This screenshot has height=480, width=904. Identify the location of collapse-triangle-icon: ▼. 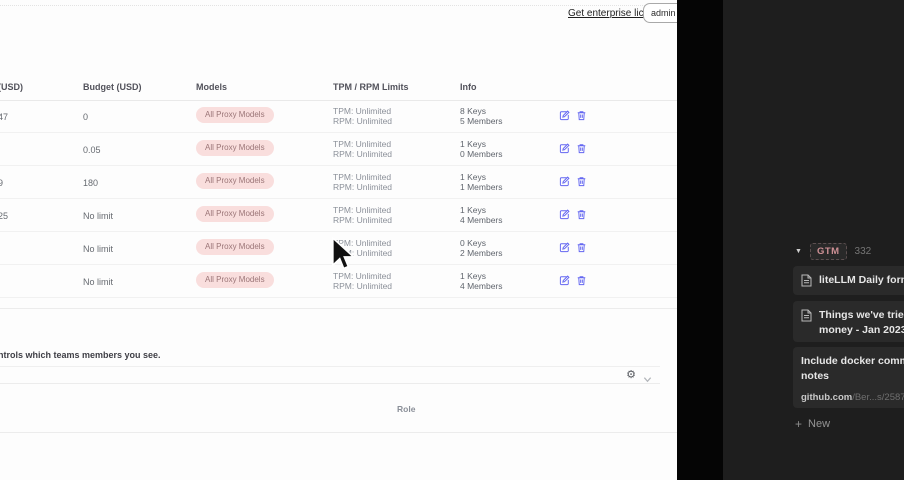
(798, 251).